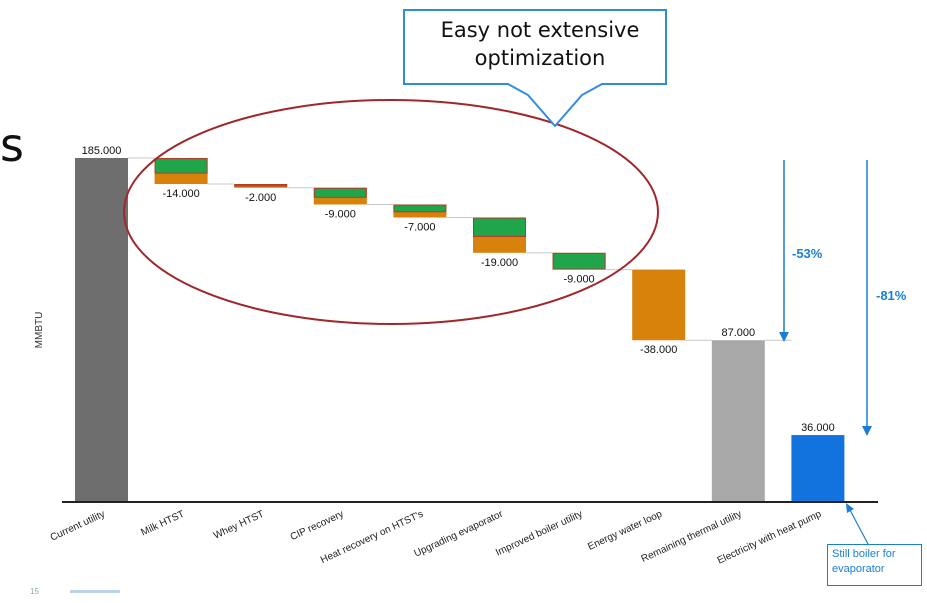 Image resolution: width=927 pixels, height=603 pixels. I want to click on x-tick-cip-recovery: CIP recovery, so click(317, 526).